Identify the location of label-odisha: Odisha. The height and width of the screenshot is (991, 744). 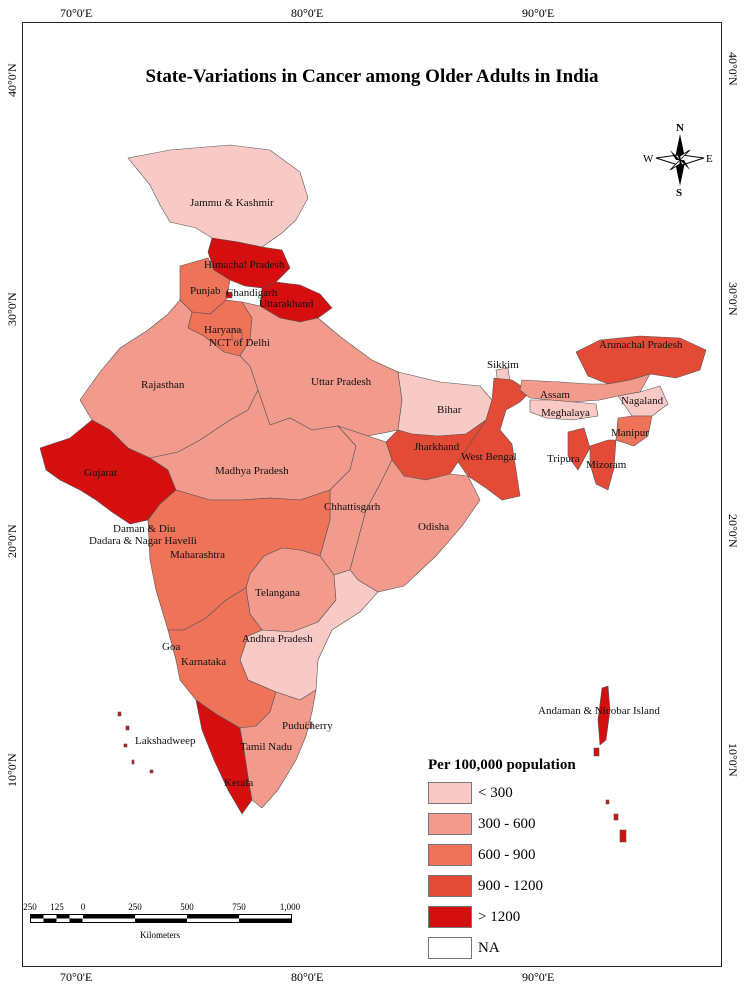
(433, 527).